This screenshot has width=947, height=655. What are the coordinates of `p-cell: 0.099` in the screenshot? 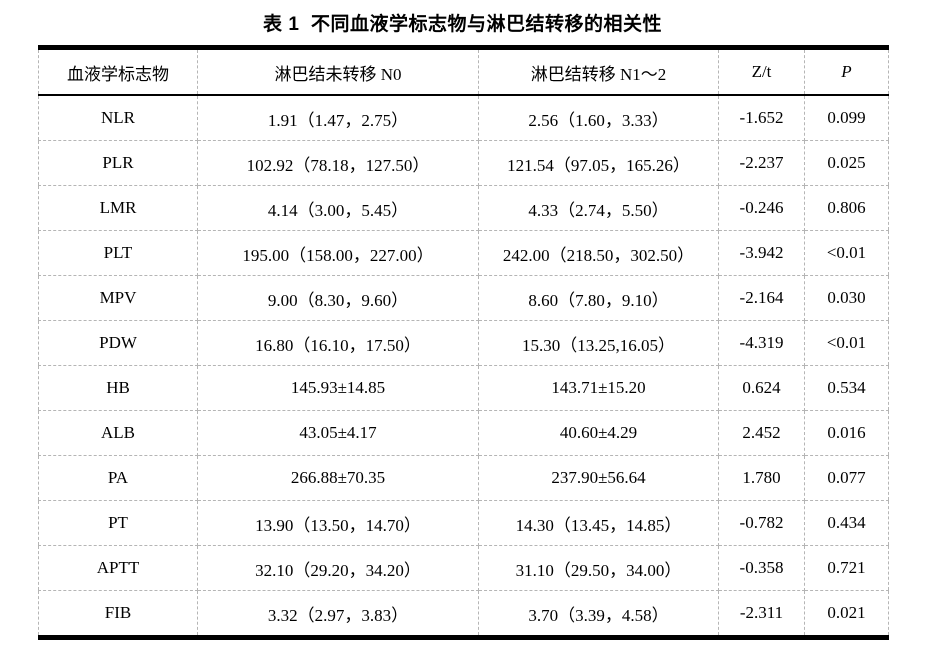 It's located at (846, 118).